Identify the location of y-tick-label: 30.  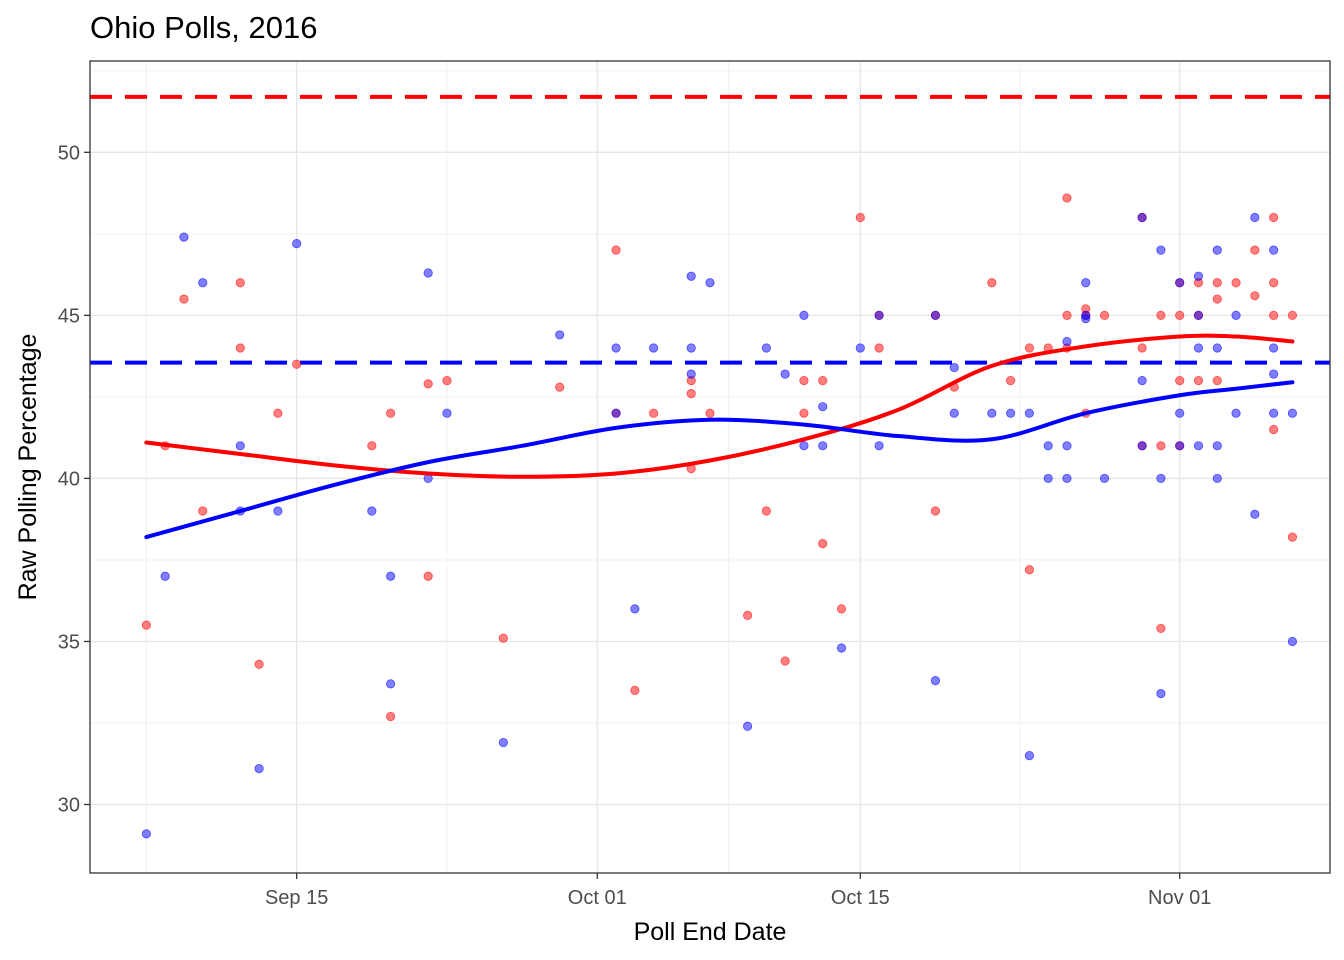
(69, 806).